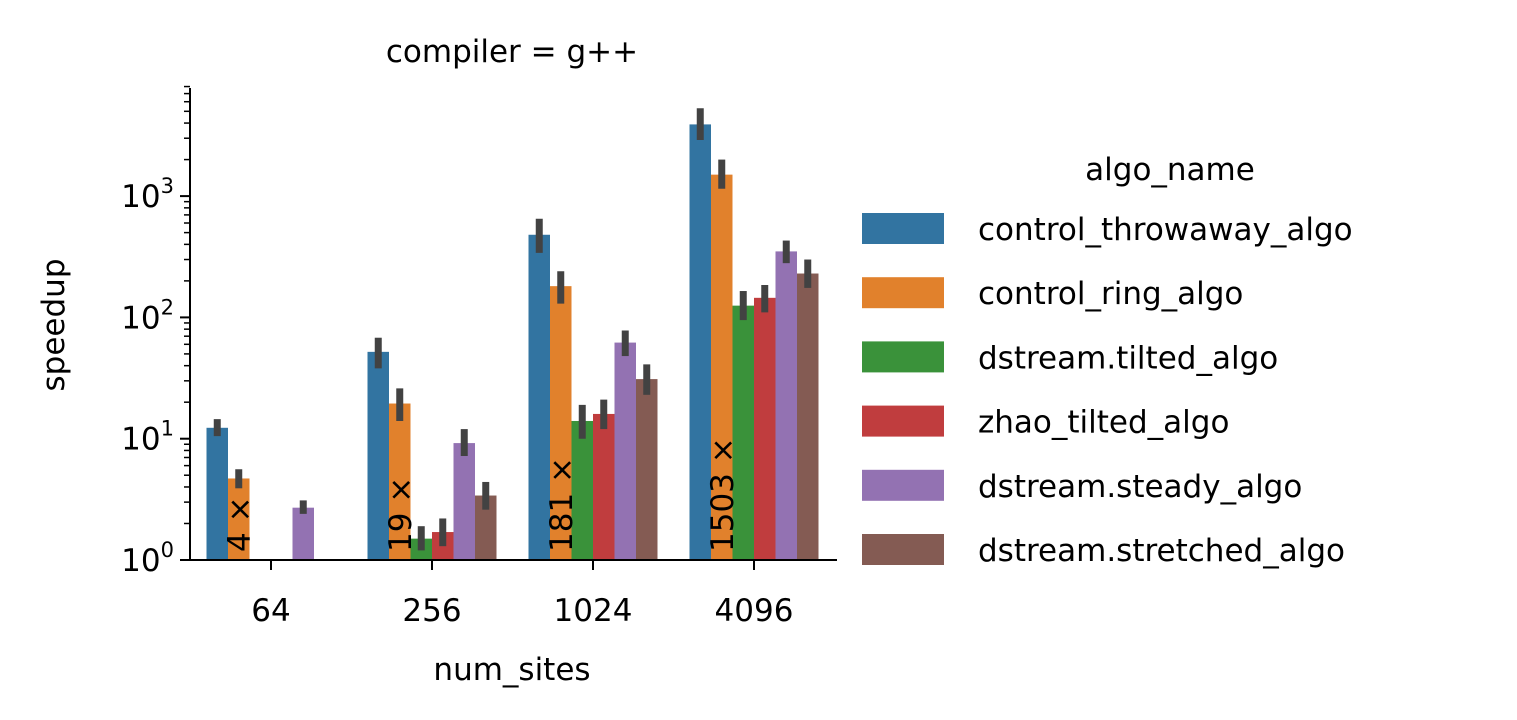 The width and height of the screenshot is (1517, 720). I want to click on x-ticks: 64 256 1024 4096, so click(522, 594).